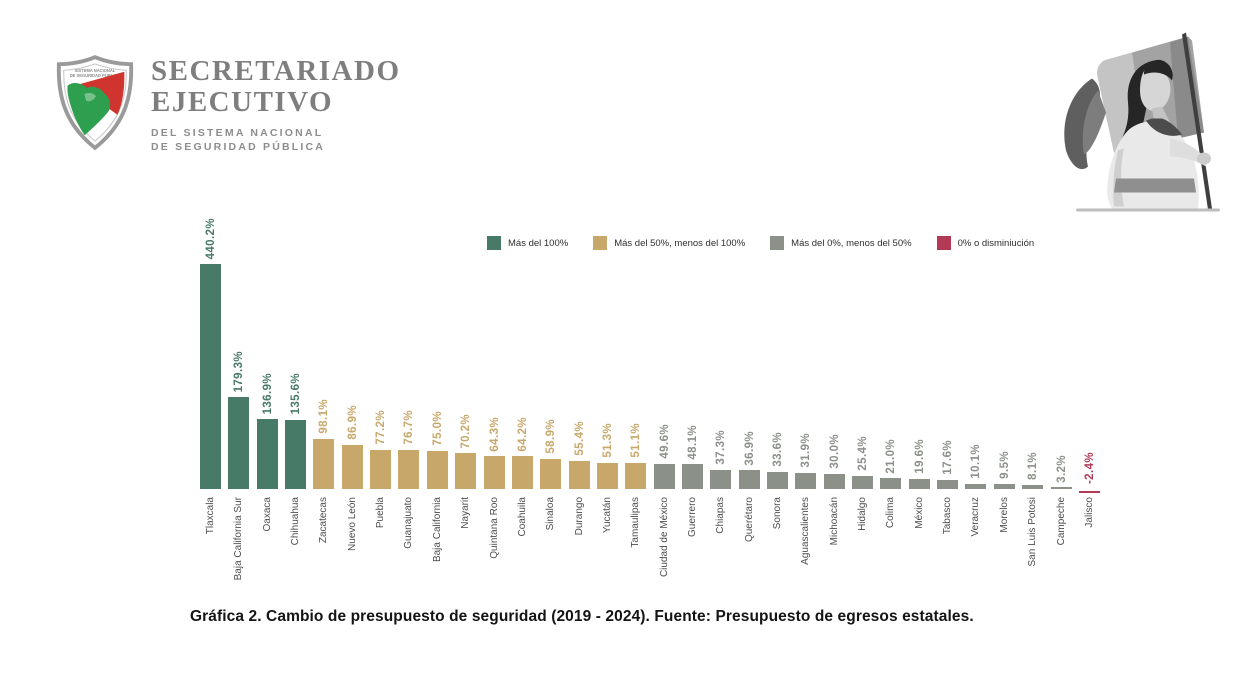 The image size is (1250, 700). Describe the element at coordinates (210, 516) in the screenshot. I see `state-label: Tlaxcala` at that location.